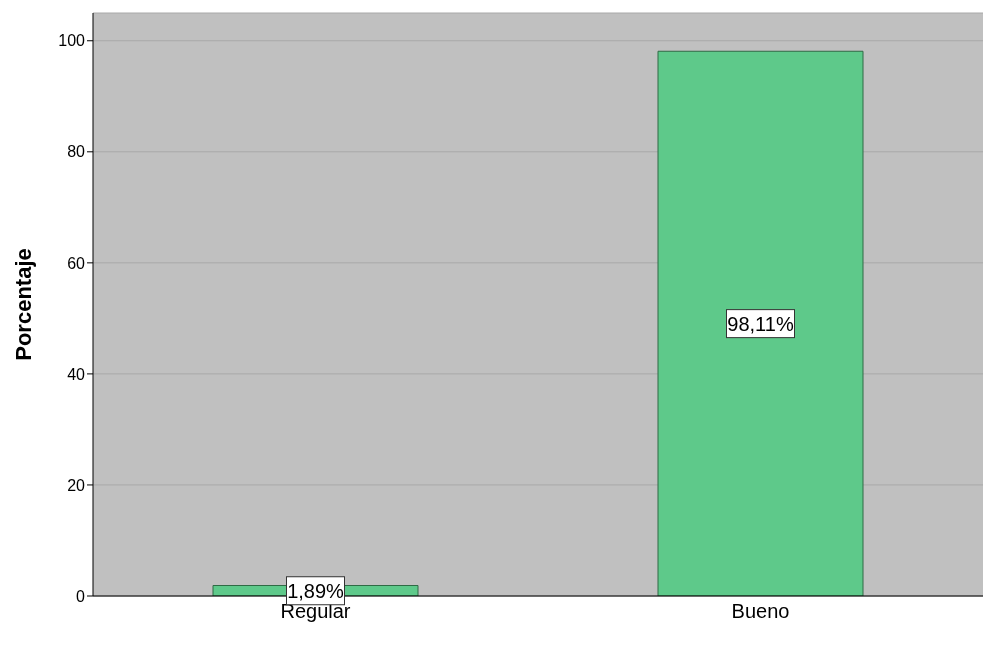  What do you see at coordinates (76, 263) in the screenshot?
I see `y-tick-label: 60` at bounding box center [76, 263].